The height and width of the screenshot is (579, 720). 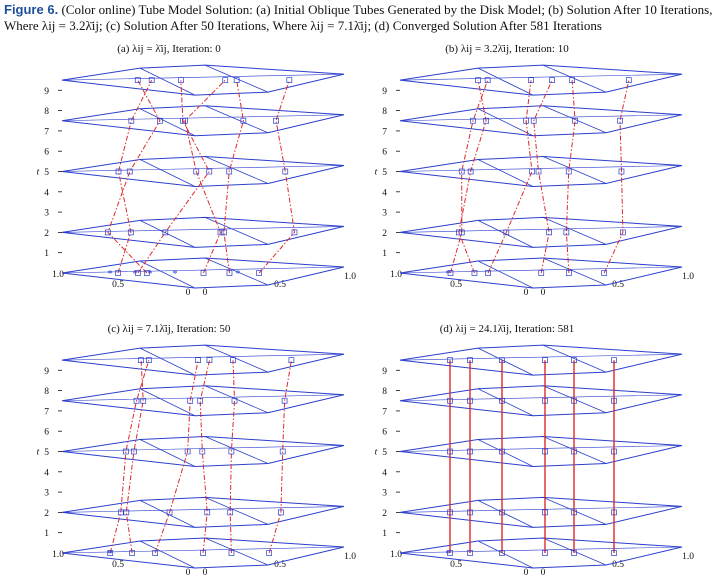 What do you see at coordinates (46, 214) in the screenshot?
I see `t-tick-label: 3` at bounding box center [46, 214].